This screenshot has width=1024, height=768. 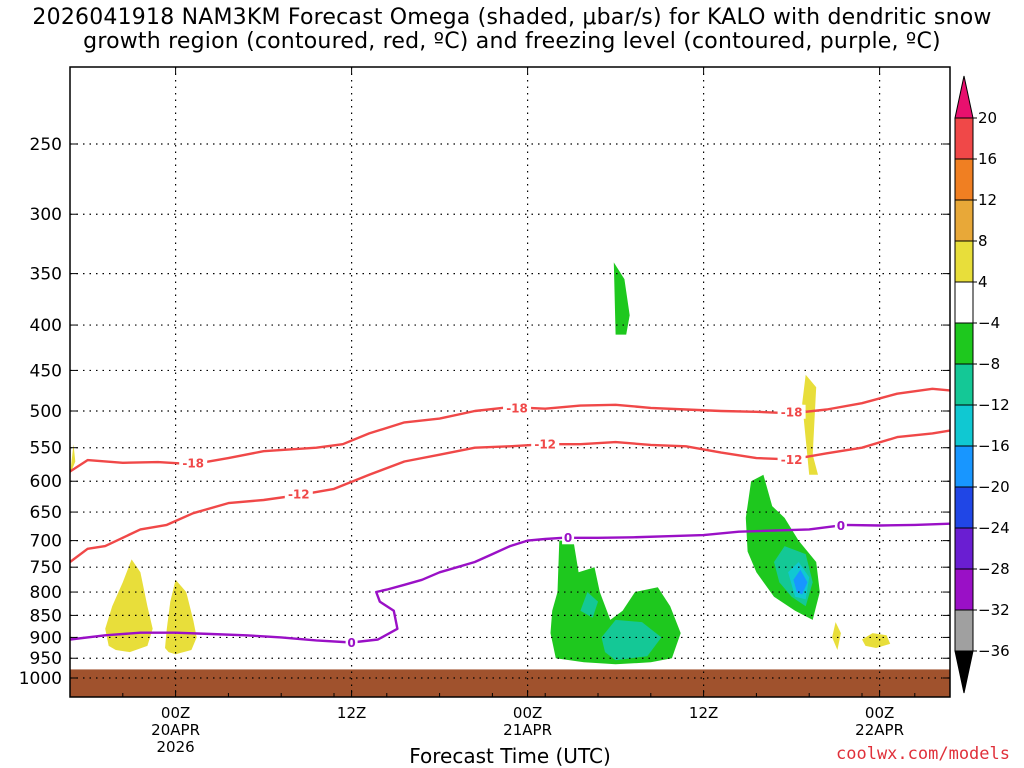 What do you see at coordinates (46, 659) in the screenshot?
I see `ytick-label-950: 950` at bounding box center [46, 659].